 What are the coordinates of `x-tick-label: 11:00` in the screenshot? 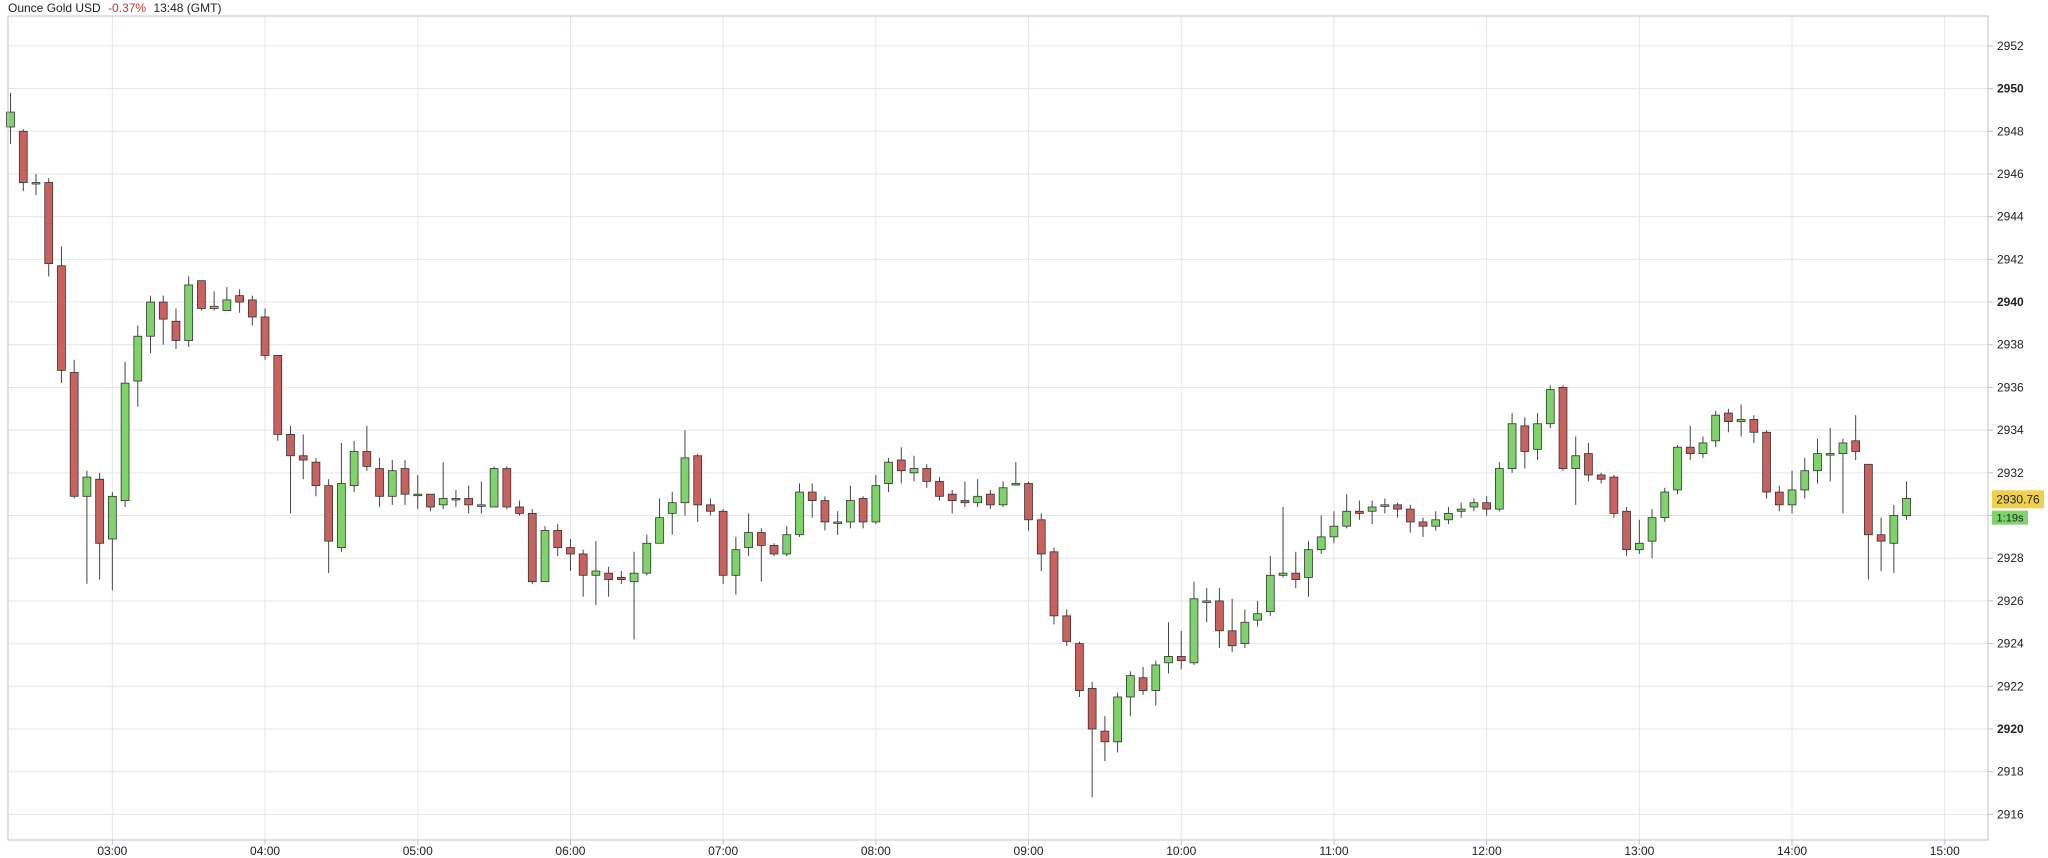 It's located at (1333, 851).